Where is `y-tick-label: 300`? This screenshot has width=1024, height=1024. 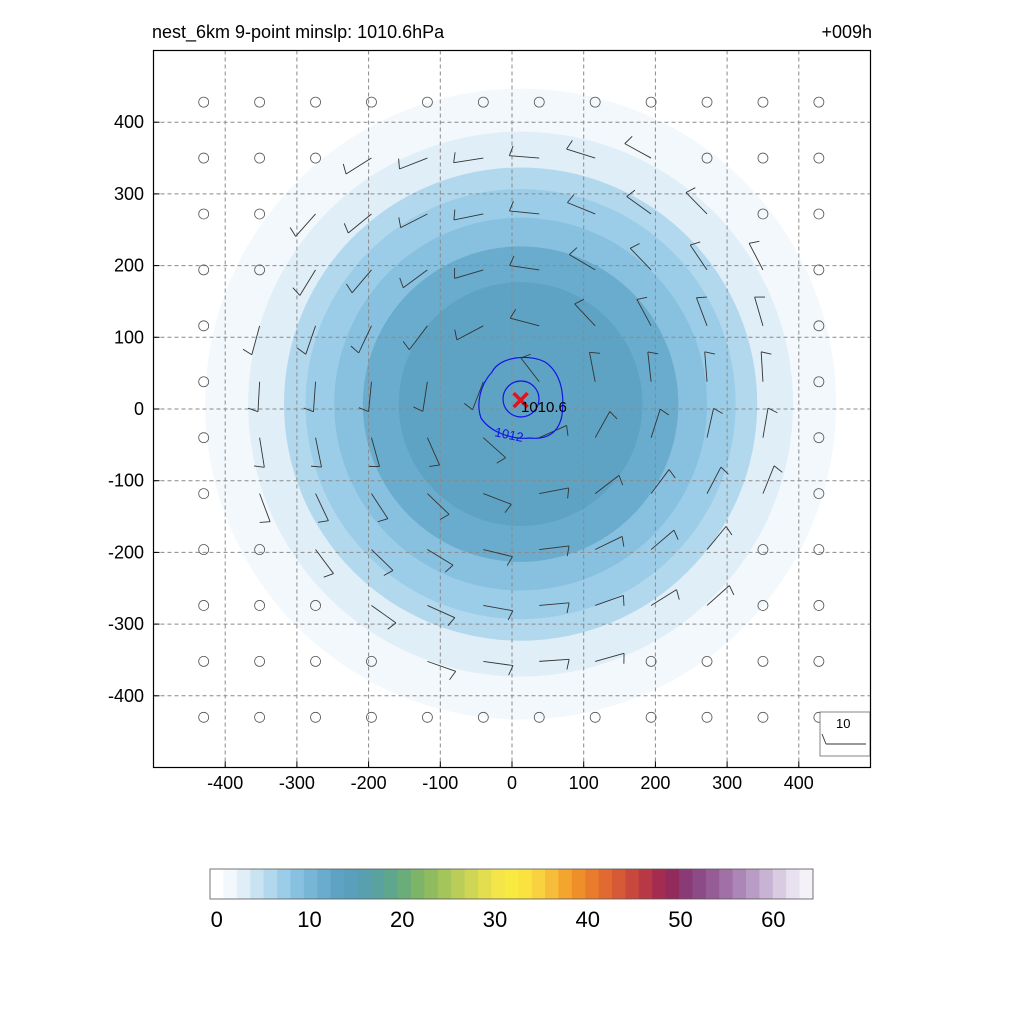
y-tick-label: 300 is located at coordinates (129, 194).